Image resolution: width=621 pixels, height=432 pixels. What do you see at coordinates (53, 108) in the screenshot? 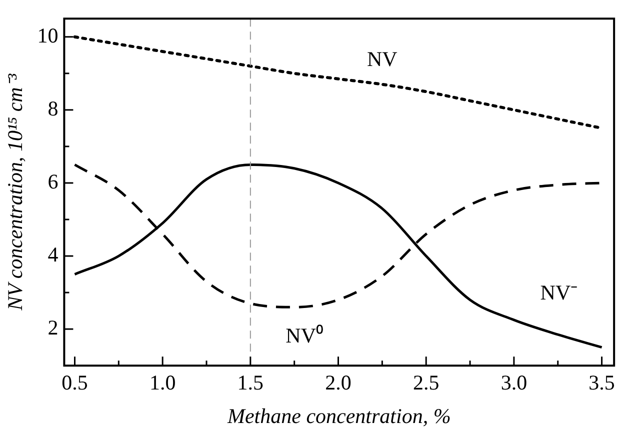
I see `y-tick-label: 8` at bounding box center [53, 108].